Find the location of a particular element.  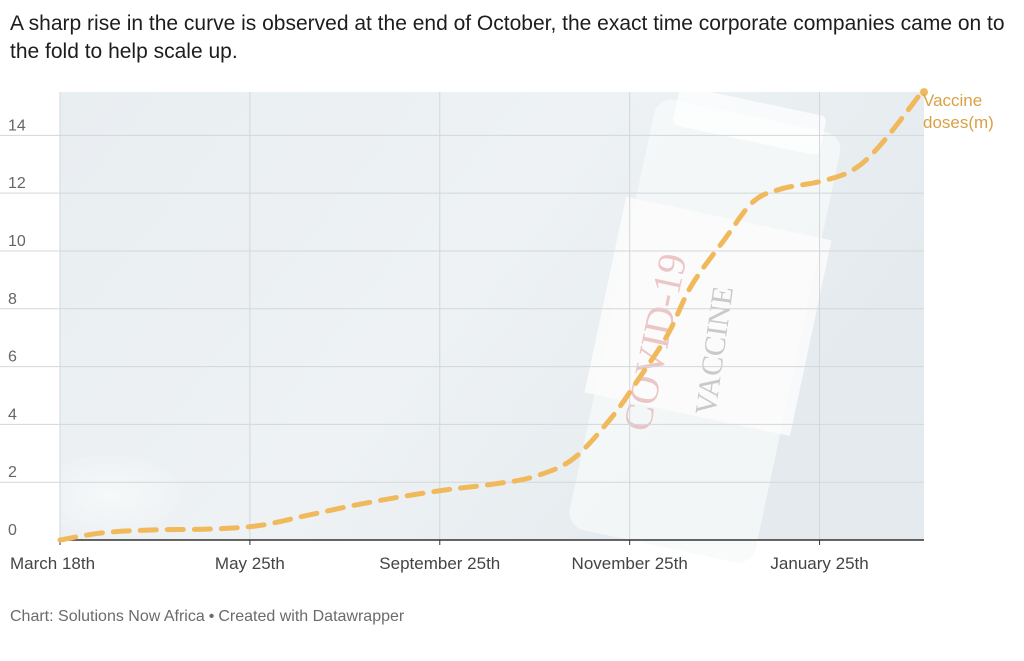

credit-label: Created with Datawrapper is located at coordinates (311, 616).